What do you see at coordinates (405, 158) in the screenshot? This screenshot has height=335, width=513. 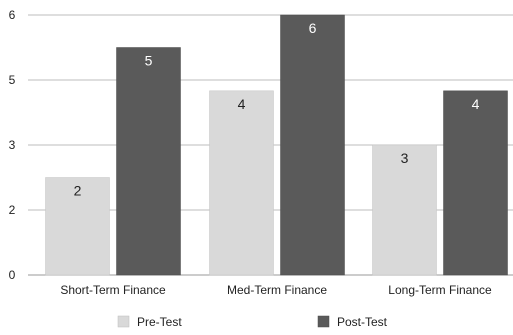 I see `data-label: 3` at bounding box center [405, 158].